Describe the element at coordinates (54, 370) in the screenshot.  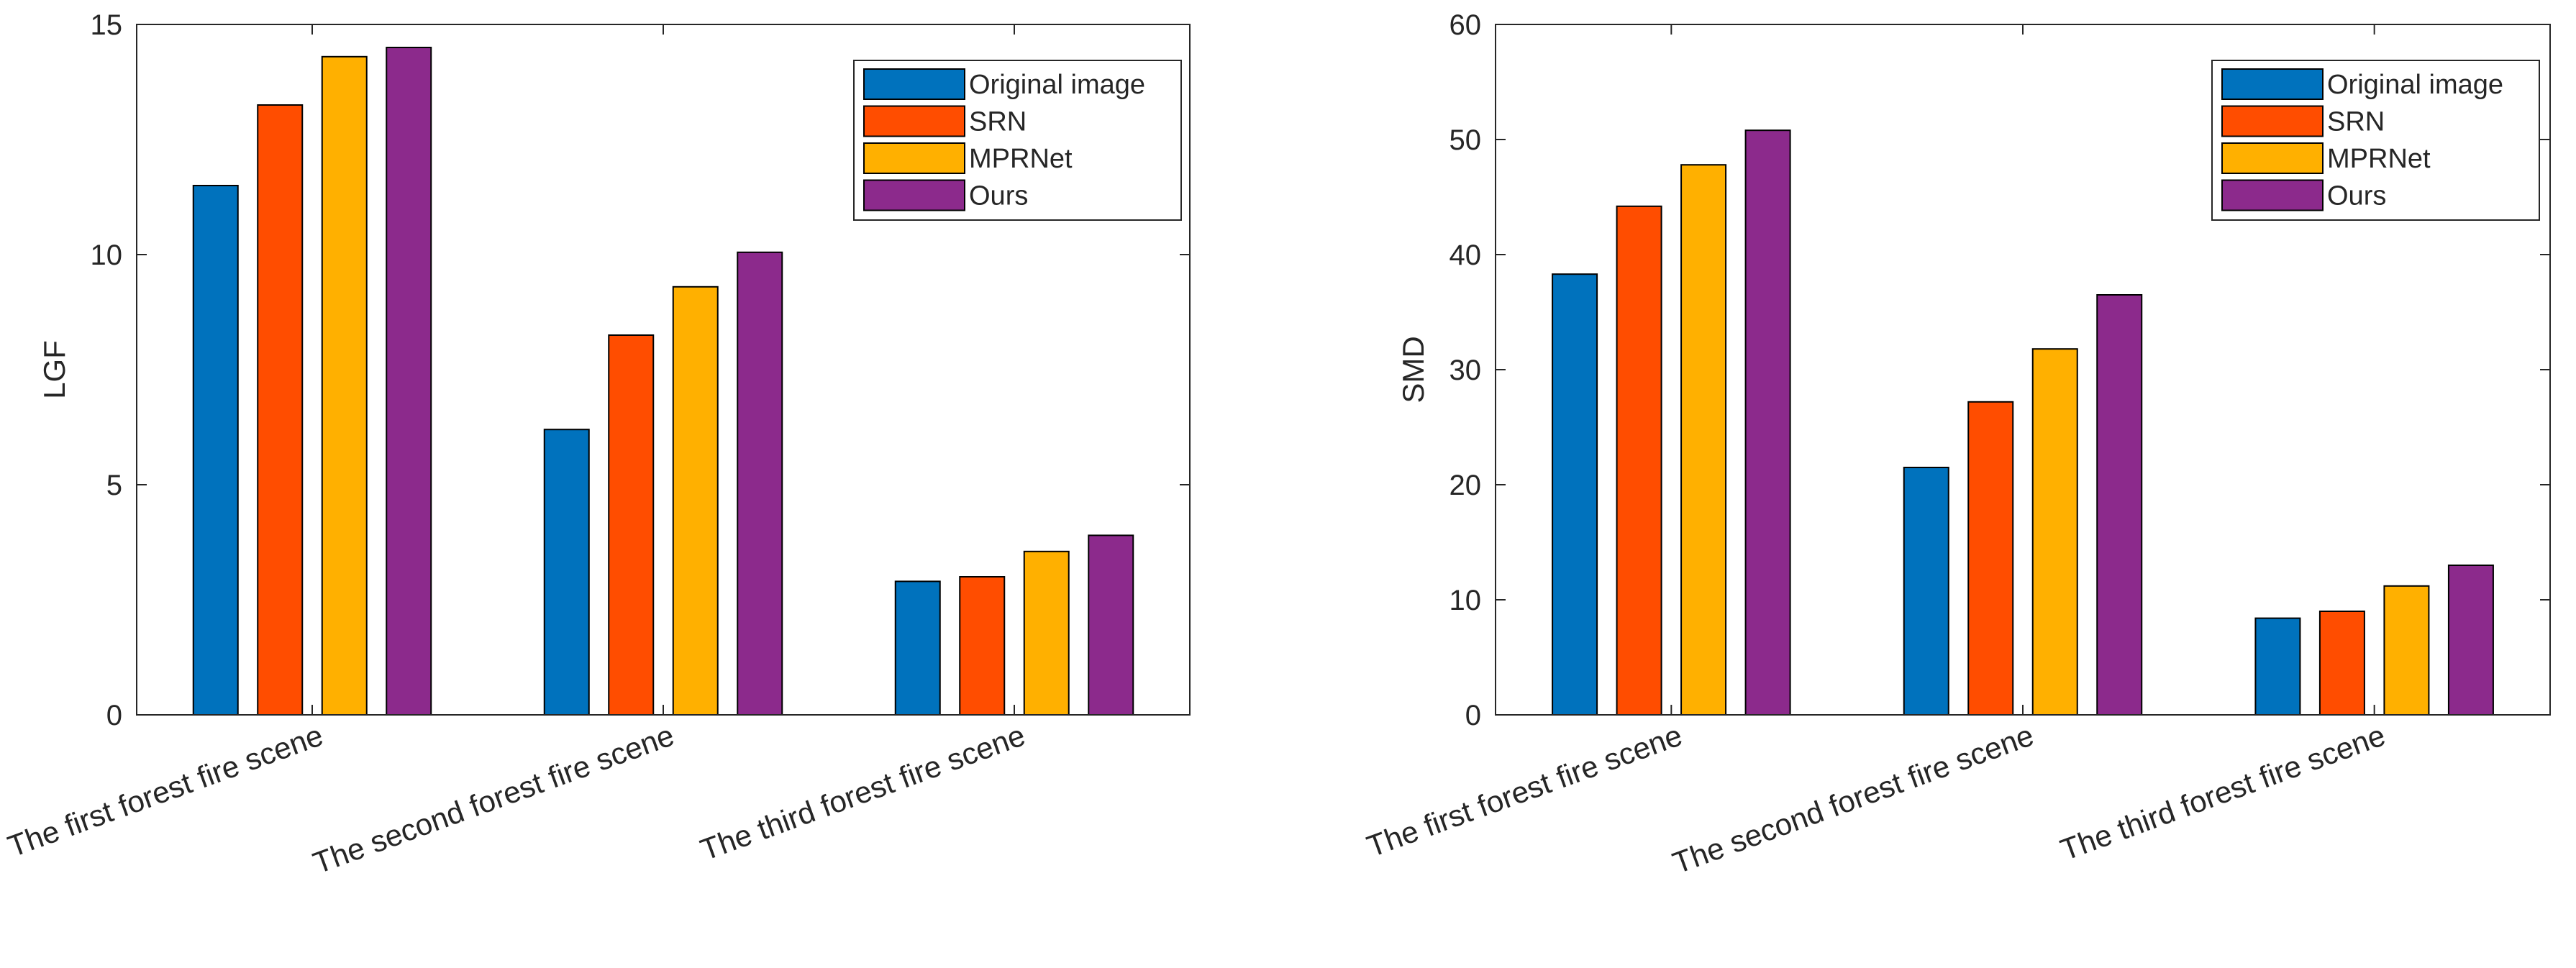
I see `y-axis-label: LGF` at that location.